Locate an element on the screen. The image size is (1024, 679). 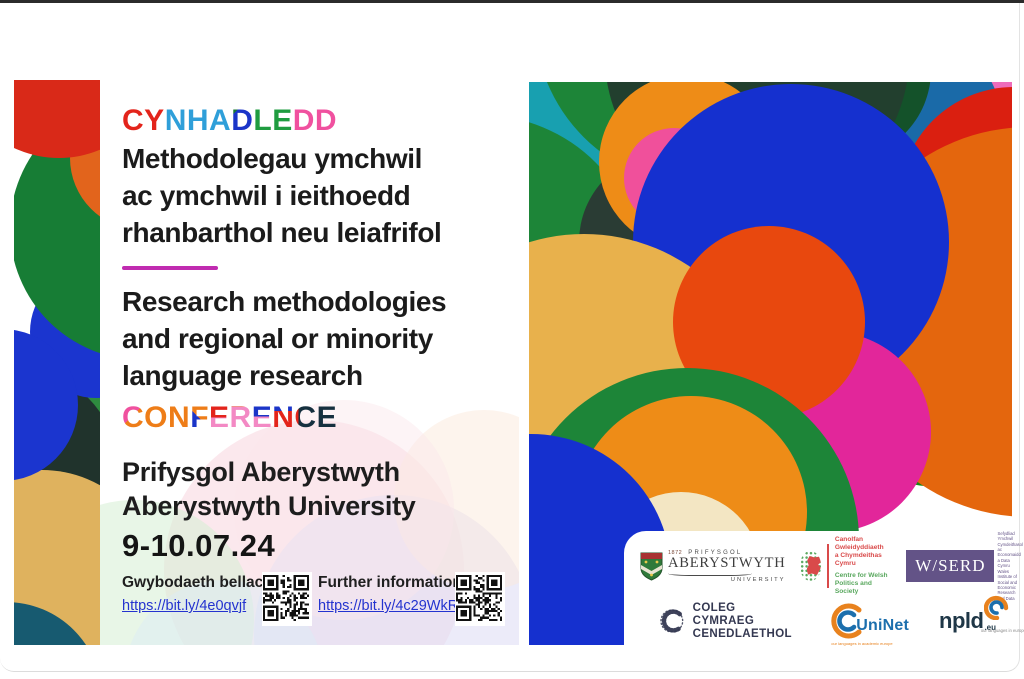
info-label-english: Further information: is located at coordinates (392, 582).